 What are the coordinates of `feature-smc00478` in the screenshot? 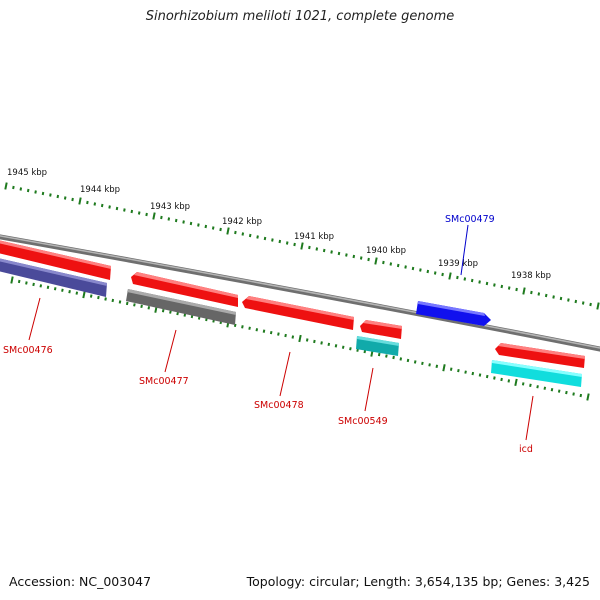 It's located at (298, 313).